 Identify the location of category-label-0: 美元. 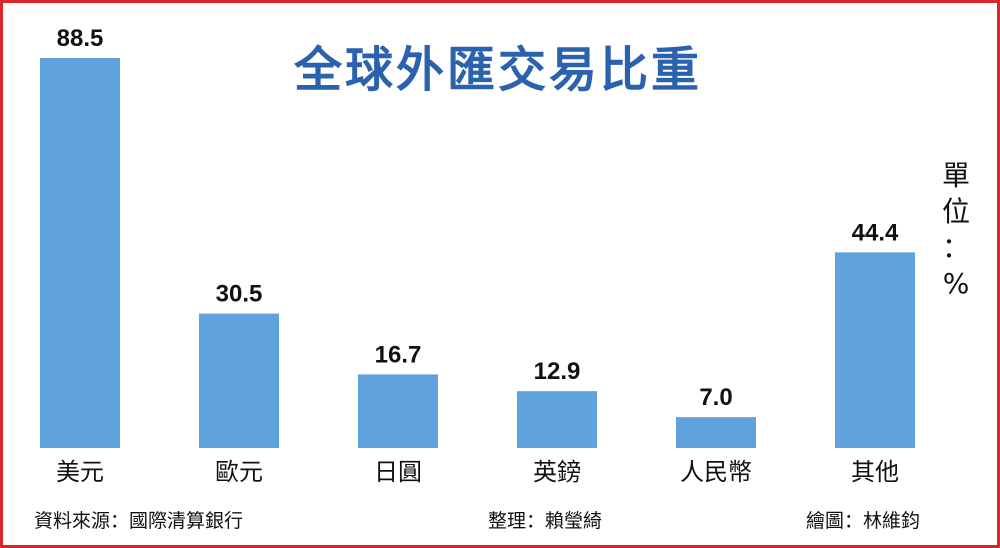
(80, 472).